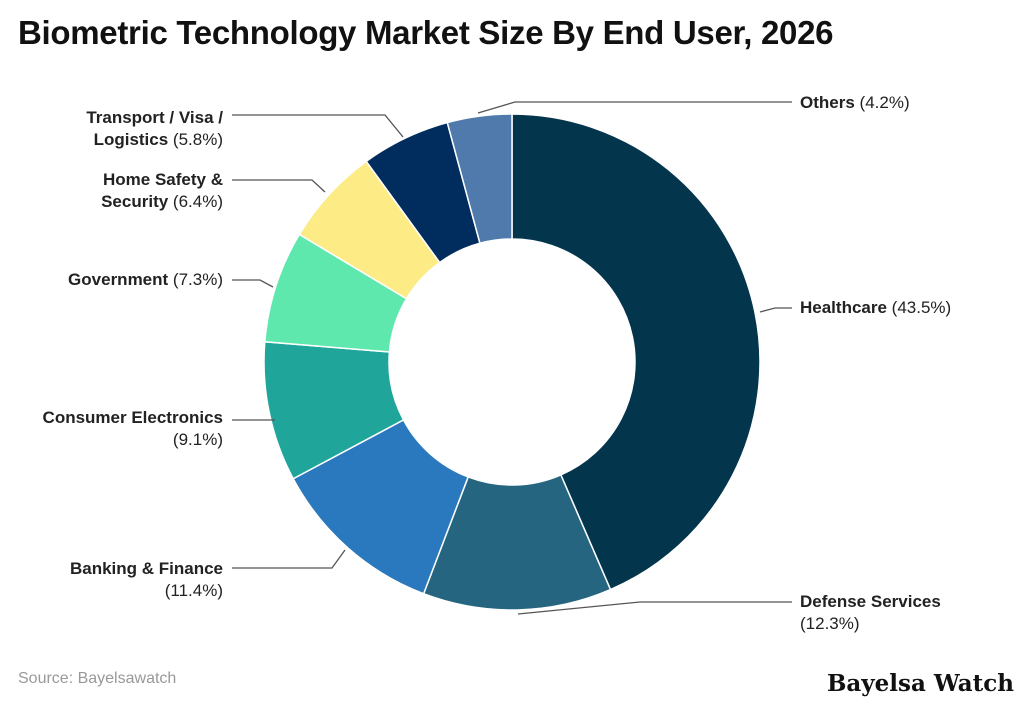 Image resolution: width=1024 pixels, height=707 pixels. What do you see at coordinates (920, 683) in the screenshot?
I see `brand-logo: Bayelsa Watch` at bounding box center [920, 683].